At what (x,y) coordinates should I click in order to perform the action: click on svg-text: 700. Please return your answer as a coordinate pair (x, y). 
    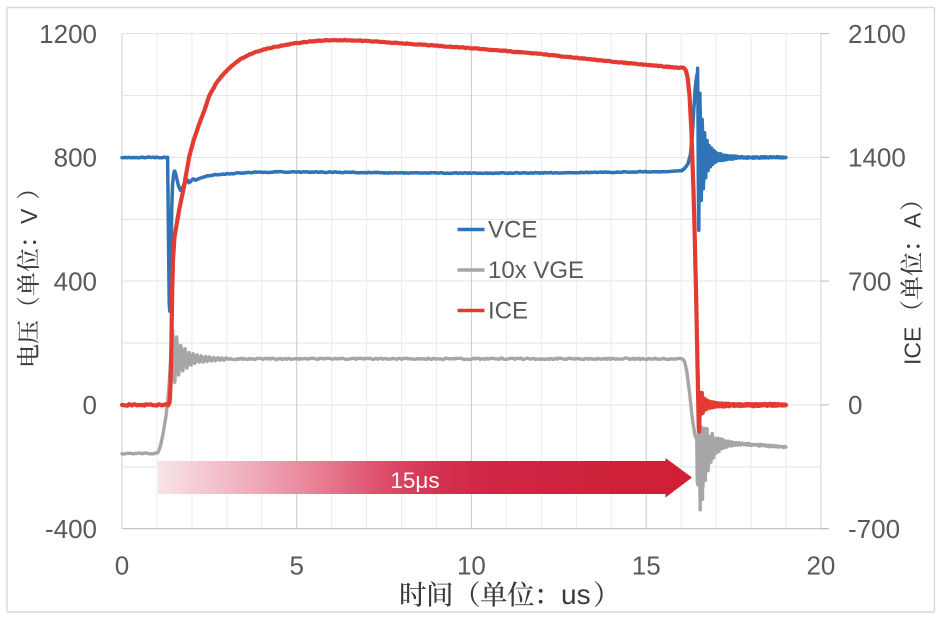
    Looking at the image, I should click on (869, 281).